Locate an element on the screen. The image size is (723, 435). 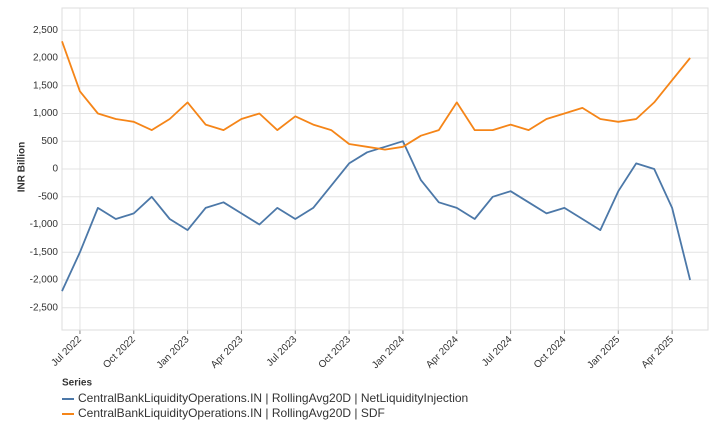
x-tick-label: Jan 2025 is located at coordinates (603, 352).